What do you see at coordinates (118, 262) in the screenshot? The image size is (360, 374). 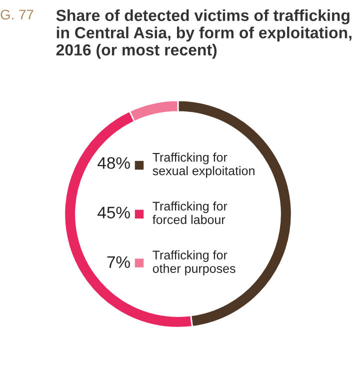 I see `data-label: 7%` at bounding box center [118, 262].